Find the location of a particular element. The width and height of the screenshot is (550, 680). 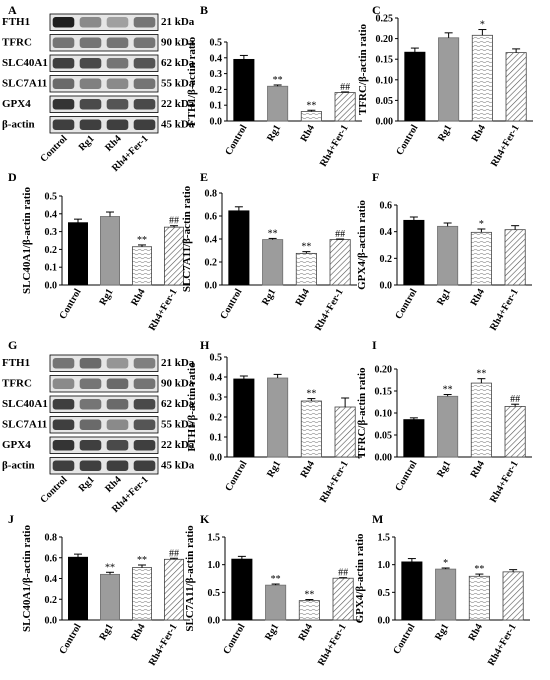

y-tick-label: 0.0 is located at coordinates (216, 458).